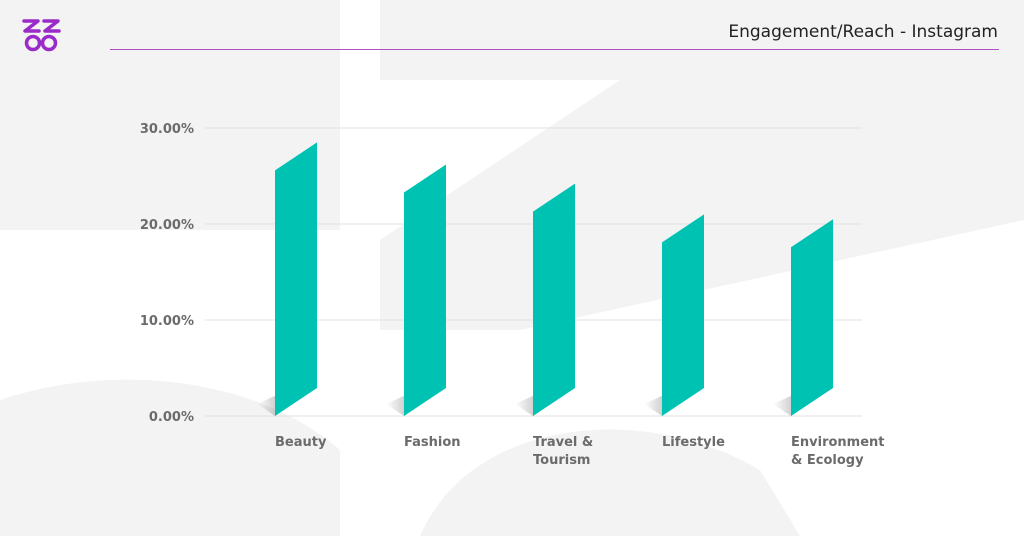  I want to click on x-tick-label: Beauty, so click(301, 442).